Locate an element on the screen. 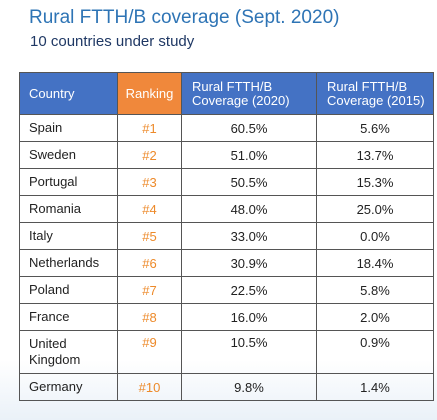 The image size is (437, 420). coverage-2015-cell: 5.8% is located at coordinates (375, 290).